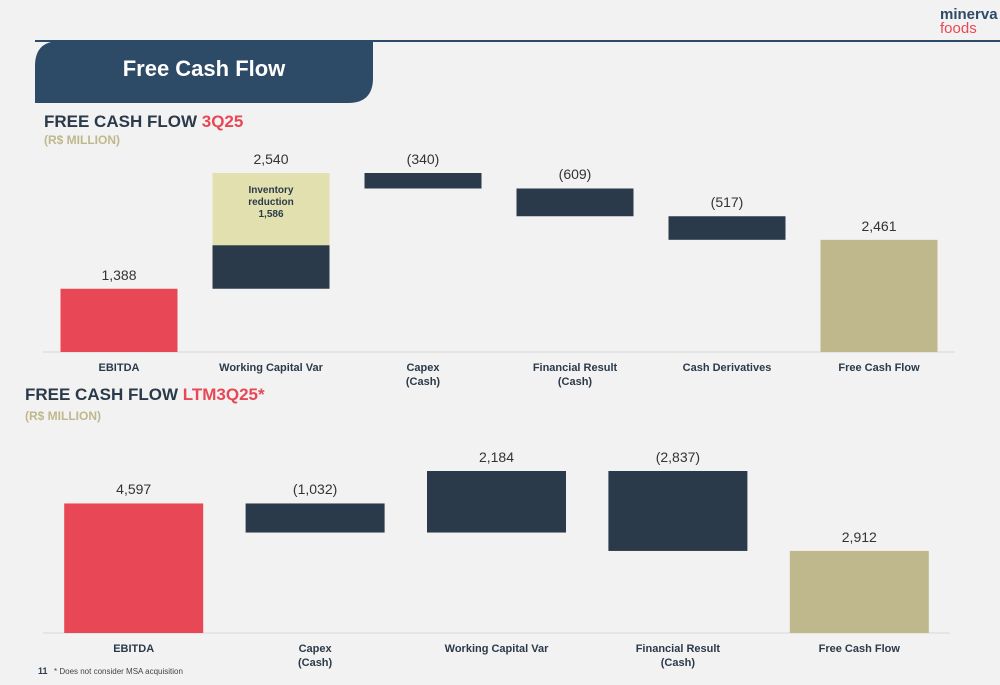  I want to click on value-label: 1,388, so click(119, 274).